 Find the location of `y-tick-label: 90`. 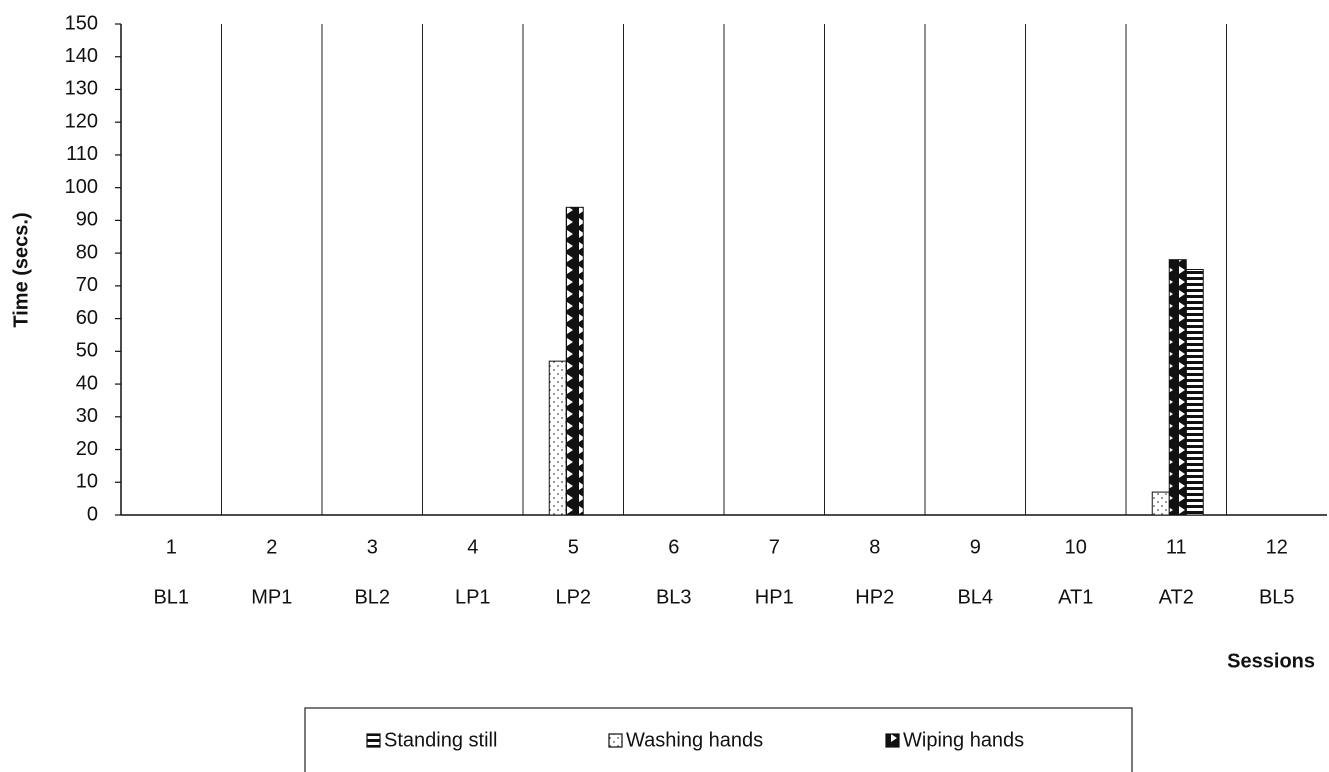

y-tick-label: 90 is located at coordinates (87, 220).